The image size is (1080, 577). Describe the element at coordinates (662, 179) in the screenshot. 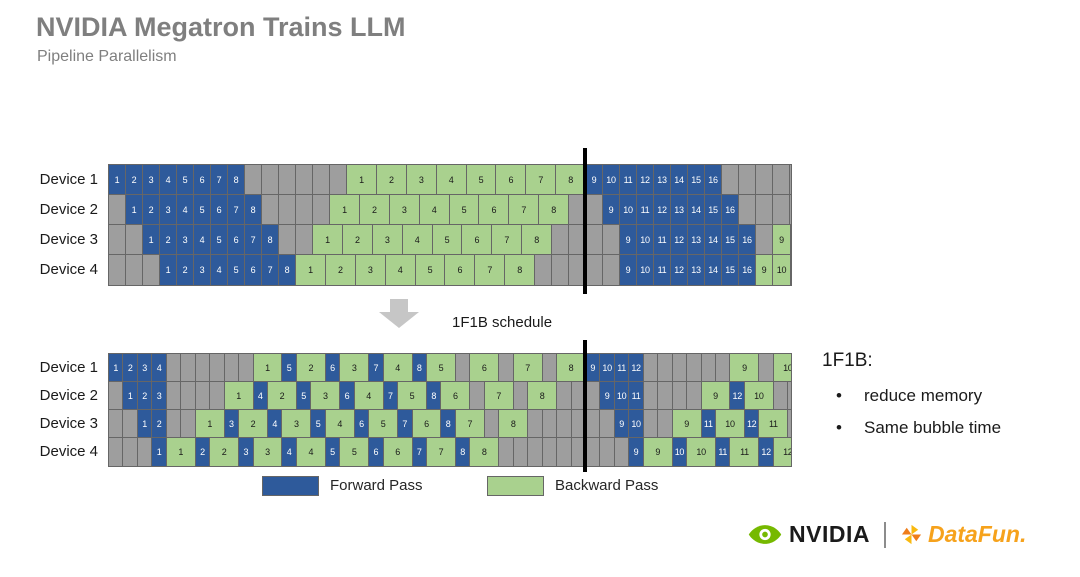

I see `cell-forward: 13` at that location.